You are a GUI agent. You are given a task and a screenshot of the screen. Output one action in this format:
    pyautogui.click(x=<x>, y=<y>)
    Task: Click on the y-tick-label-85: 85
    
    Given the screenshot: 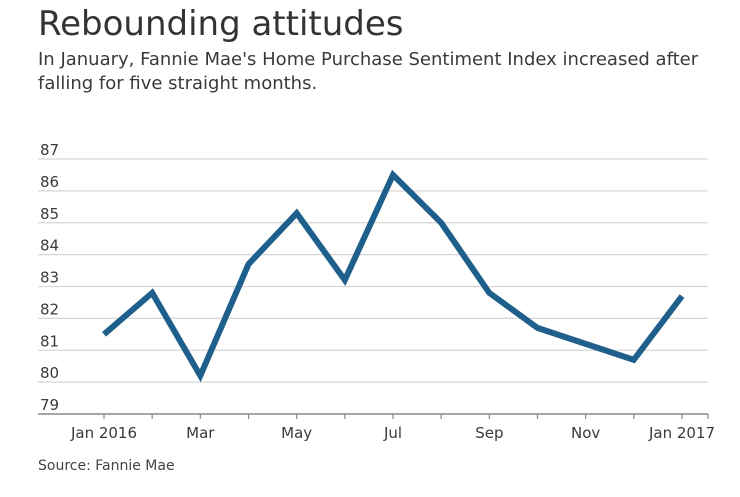 What is the action you would take?
    pyautogui.click(x=49, y=214)
    